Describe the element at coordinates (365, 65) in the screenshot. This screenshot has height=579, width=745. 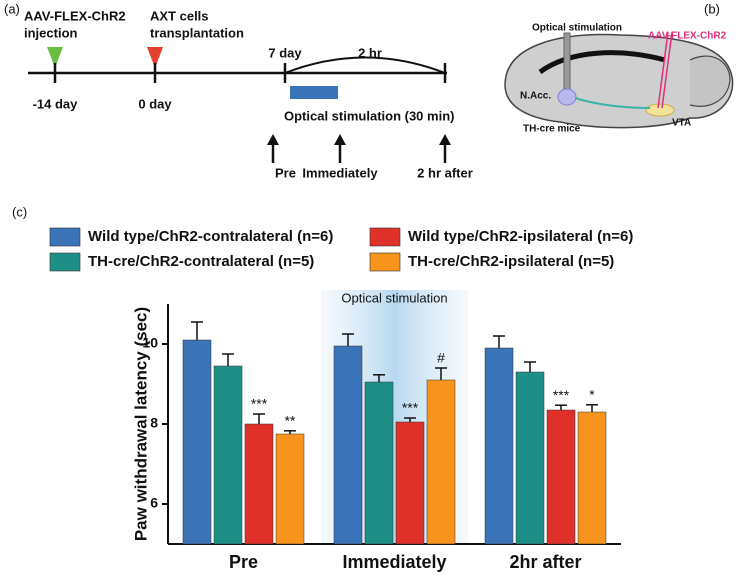
I see `duration-arc` at that location.